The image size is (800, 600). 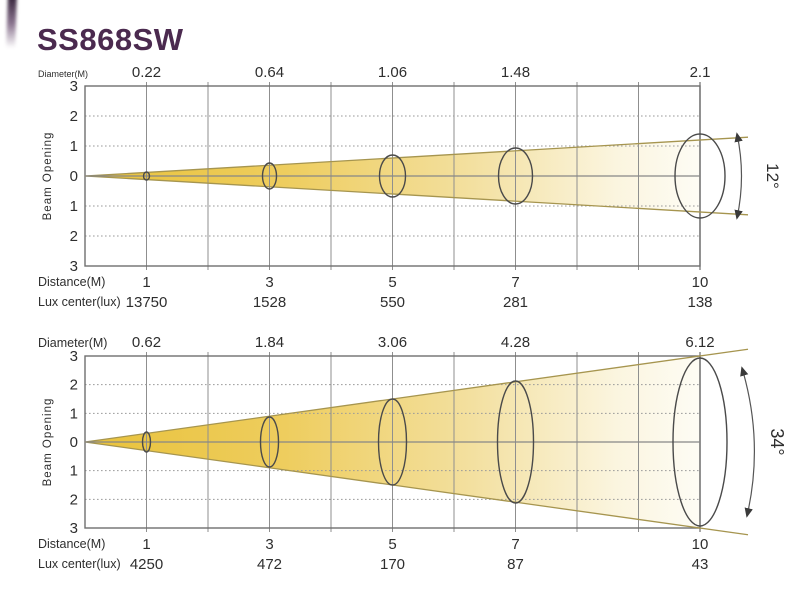 I want to click on page-title: SS868SW, so click(x=110, y=39).